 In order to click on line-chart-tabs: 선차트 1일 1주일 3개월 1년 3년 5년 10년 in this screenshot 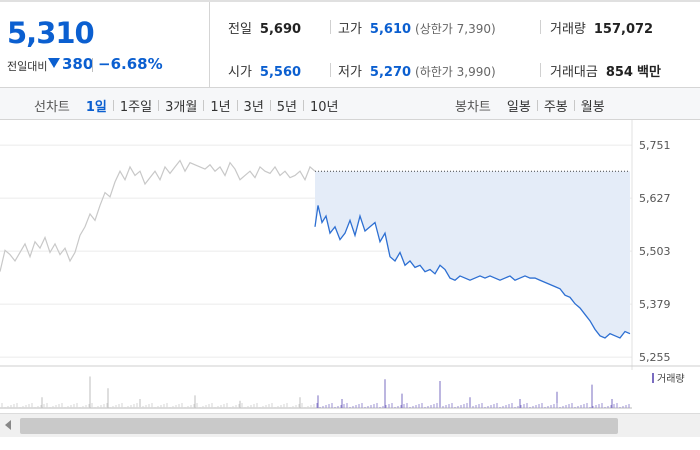, I will do `click(189, 105)`.